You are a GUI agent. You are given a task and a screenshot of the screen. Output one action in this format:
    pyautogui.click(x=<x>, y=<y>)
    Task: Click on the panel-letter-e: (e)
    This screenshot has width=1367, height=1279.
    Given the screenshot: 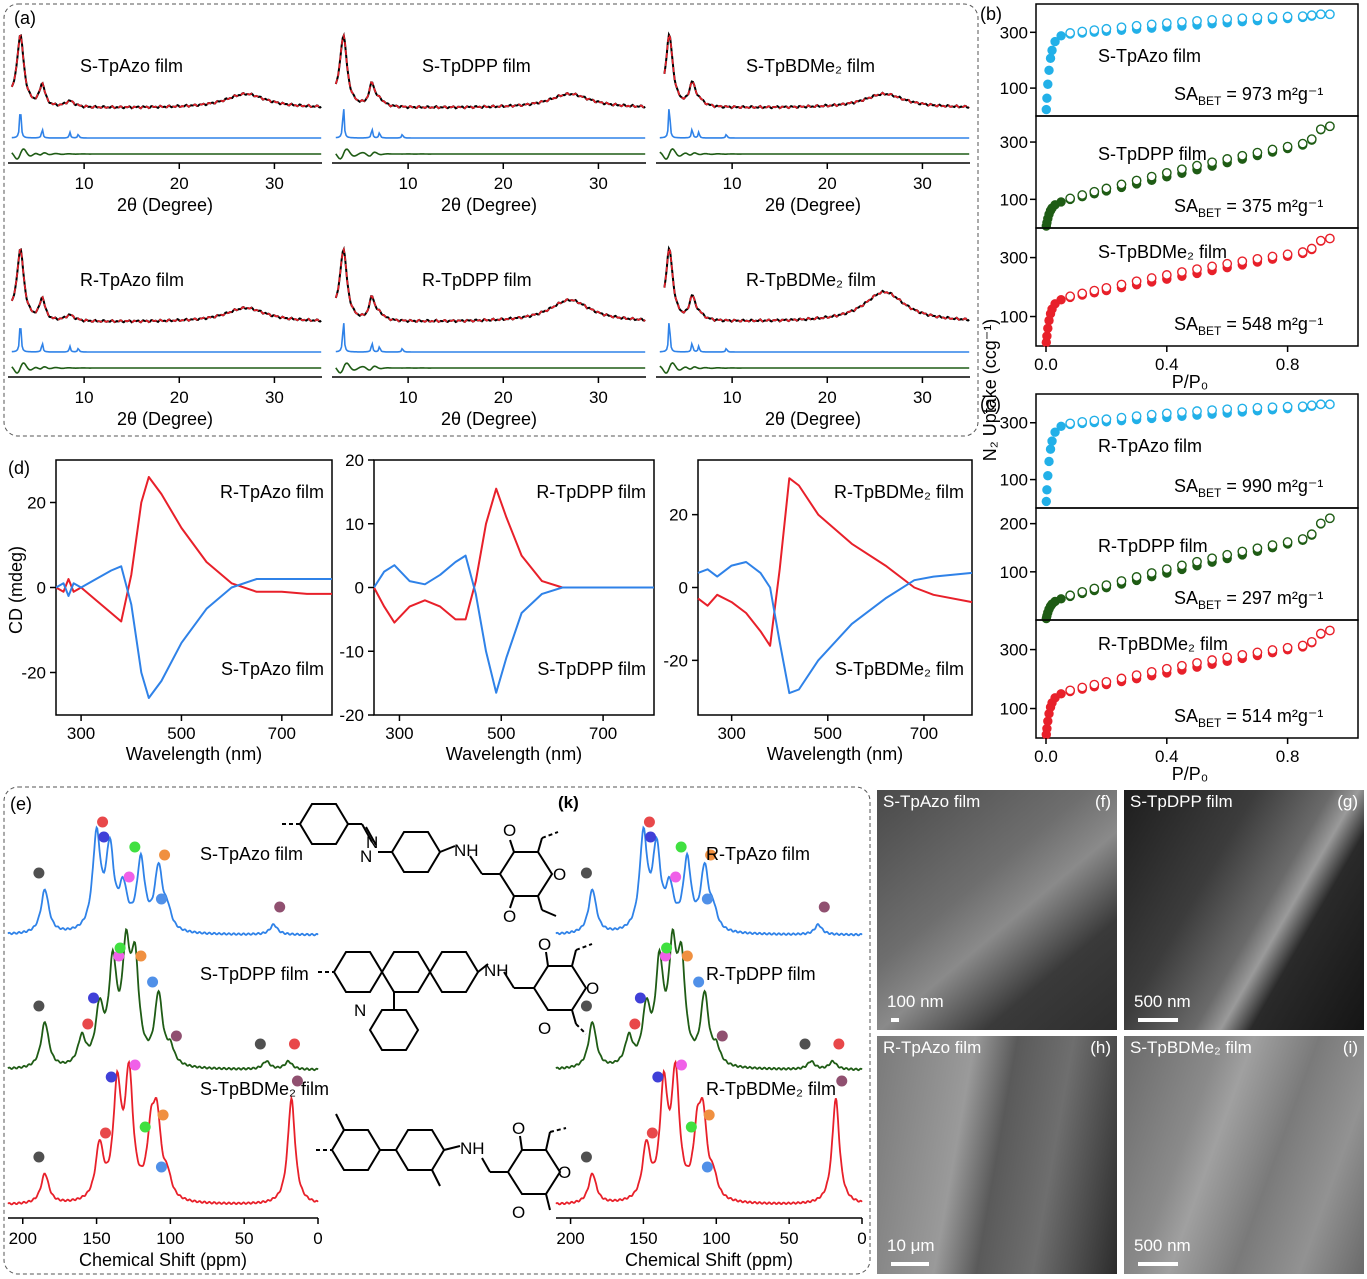 What is the action you would take?
    pyautogui.click(x=21, y=804)
    